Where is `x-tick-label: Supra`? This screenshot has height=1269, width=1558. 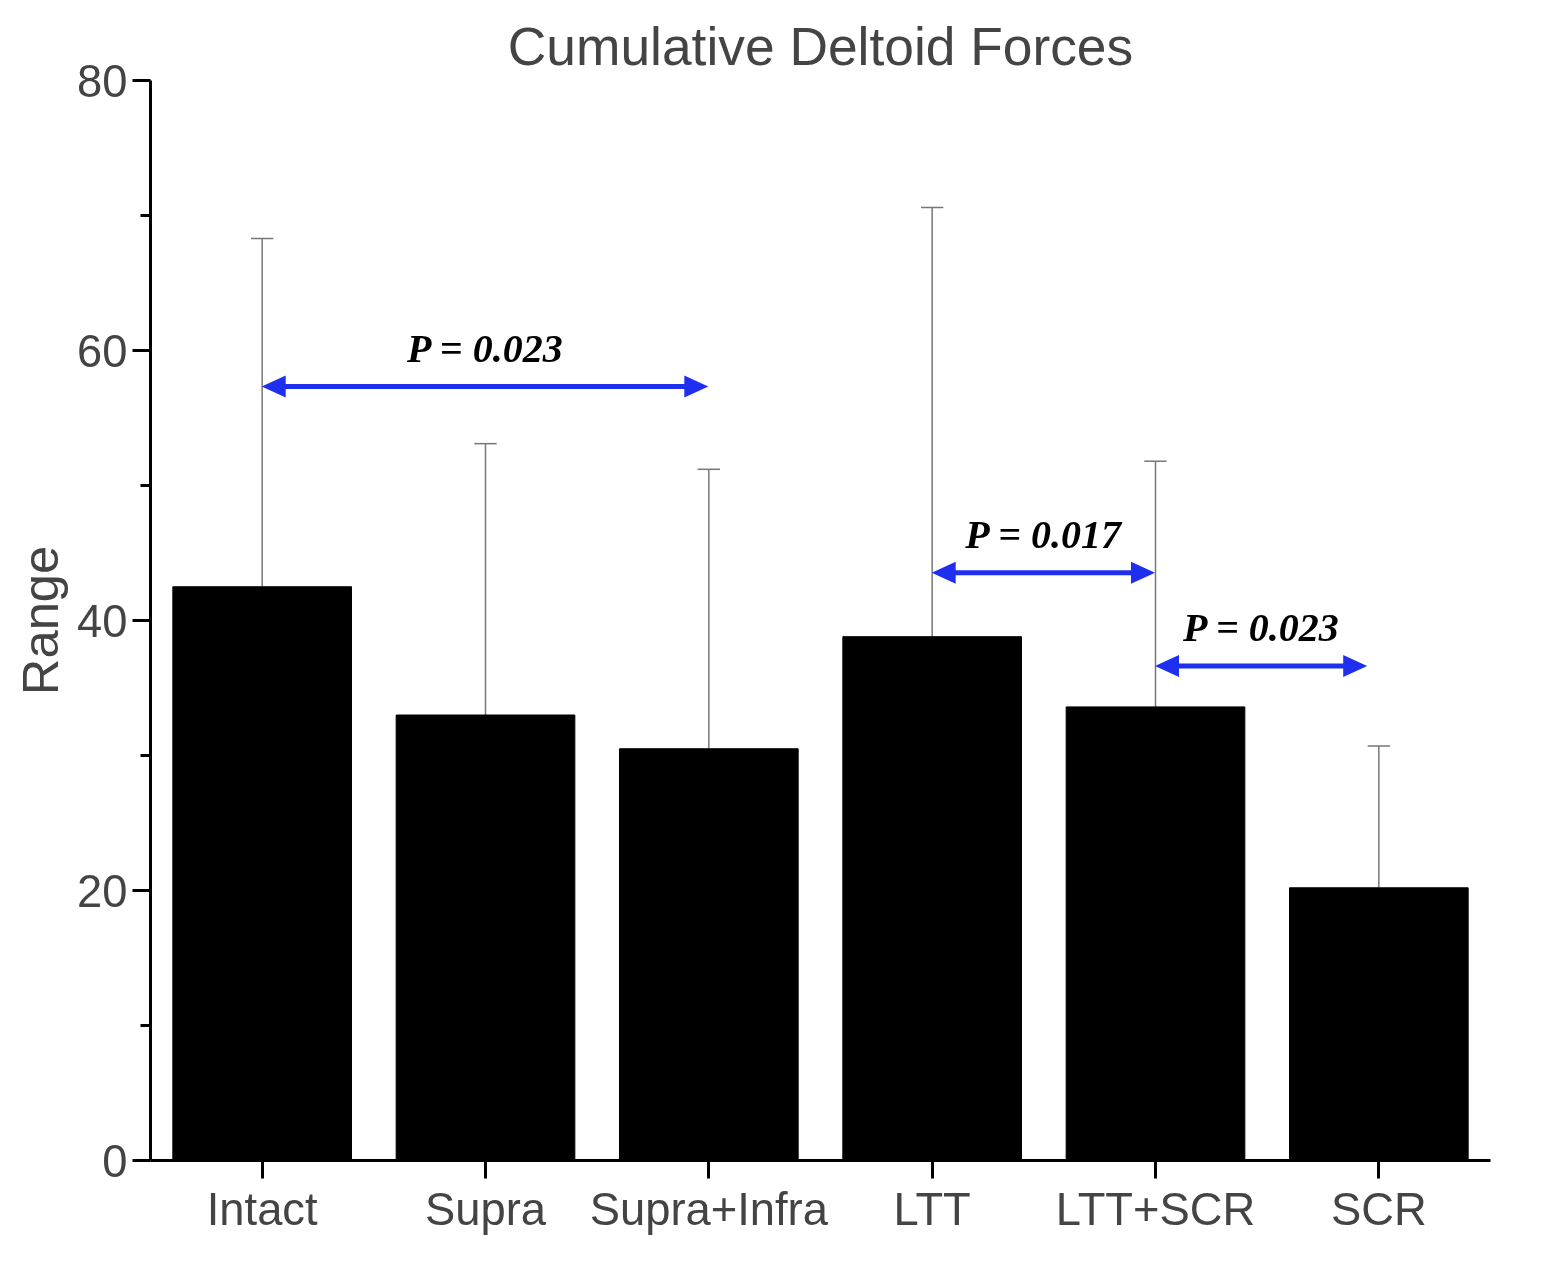 x-tick-label: Supra is located at coordinates (486, 1209).